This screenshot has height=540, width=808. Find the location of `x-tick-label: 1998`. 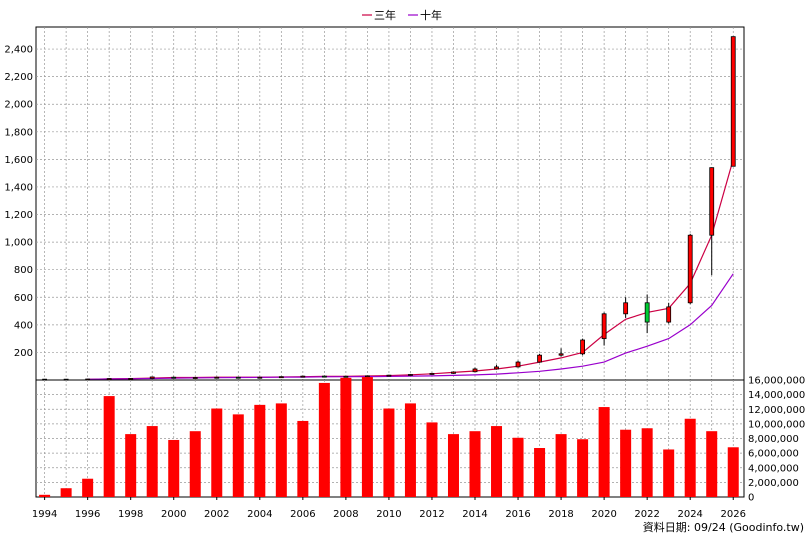

x-tick-label: 1998 is located at coordinates (130, 514).